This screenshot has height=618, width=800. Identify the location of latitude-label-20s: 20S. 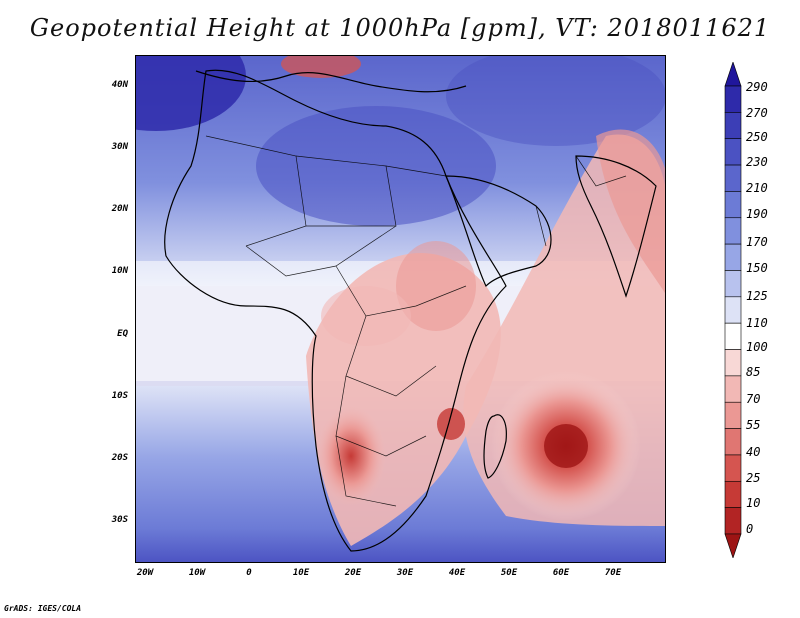
(119, 458).